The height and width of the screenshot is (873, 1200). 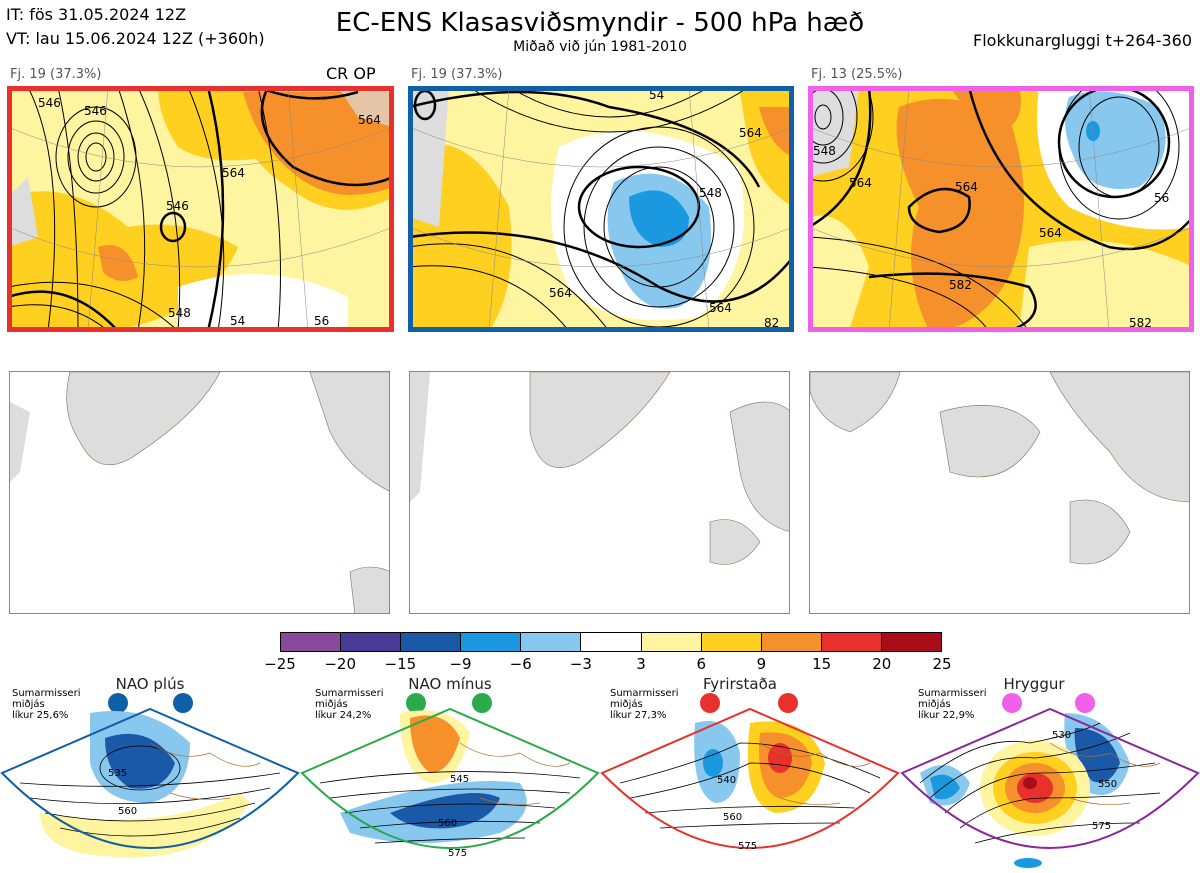 I want to click on panel-2-label: Fj. 19 (37.3%), so click(x=457, y=74).